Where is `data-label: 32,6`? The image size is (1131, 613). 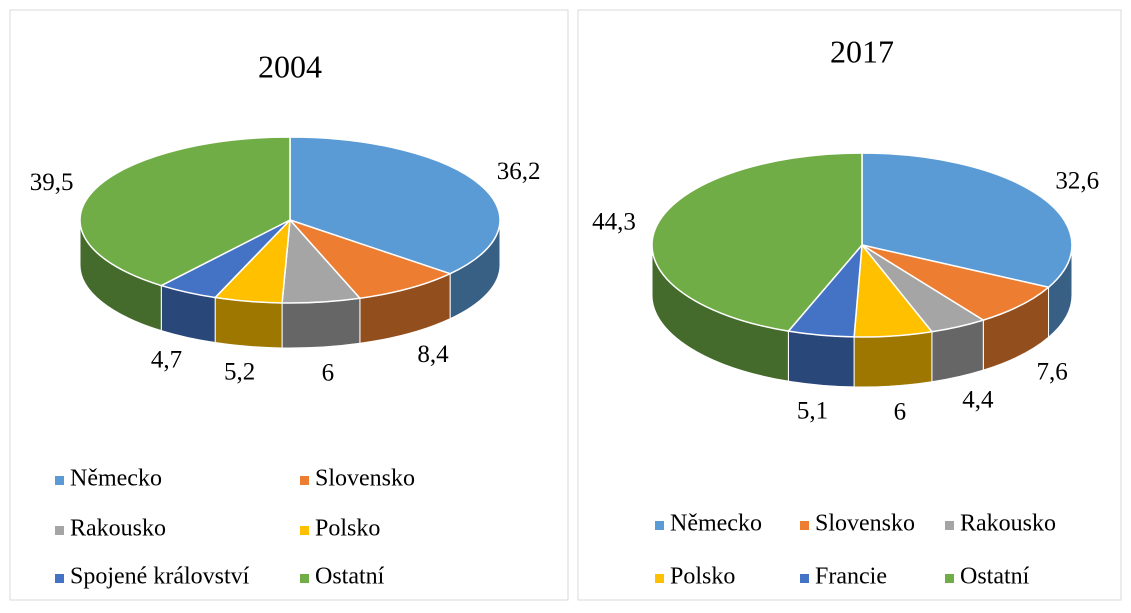 data-label: 32,6 is located at coordinates (1077, 180).